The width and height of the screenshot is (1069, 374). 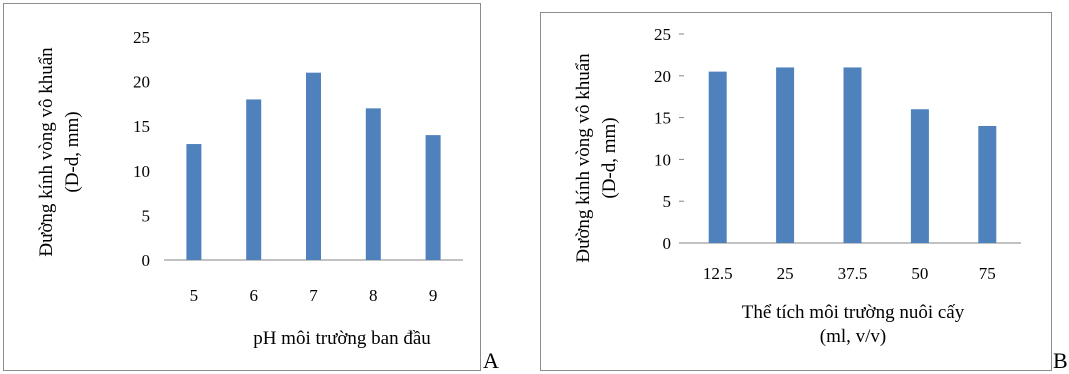 What do you see at coordinates (853, 312) in the screenshot?
I see `x-axis-title: Thể tích môi trường nuôi cấy` at bounding box center [853, 312].